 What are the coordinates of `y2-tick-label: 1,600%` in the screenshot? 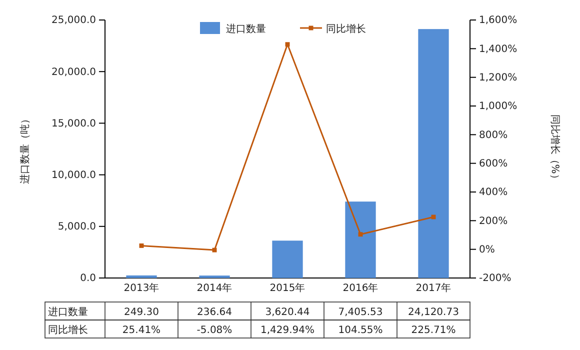 It's located at (498, 20).